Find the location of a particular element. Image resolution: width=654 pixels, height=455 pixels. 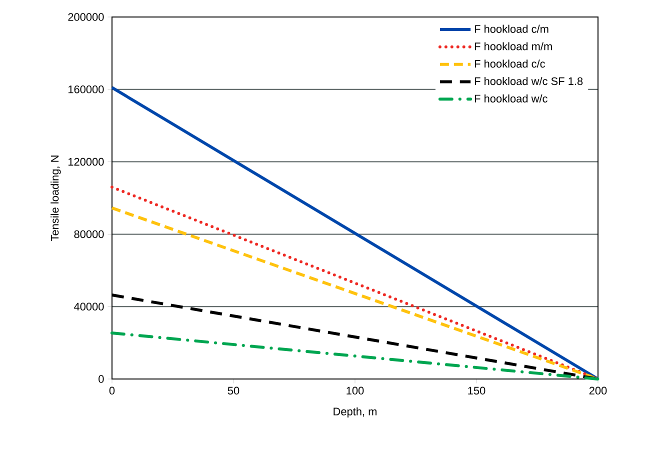

legend-label: F hookload m/m is located at coordinates (513, 46).